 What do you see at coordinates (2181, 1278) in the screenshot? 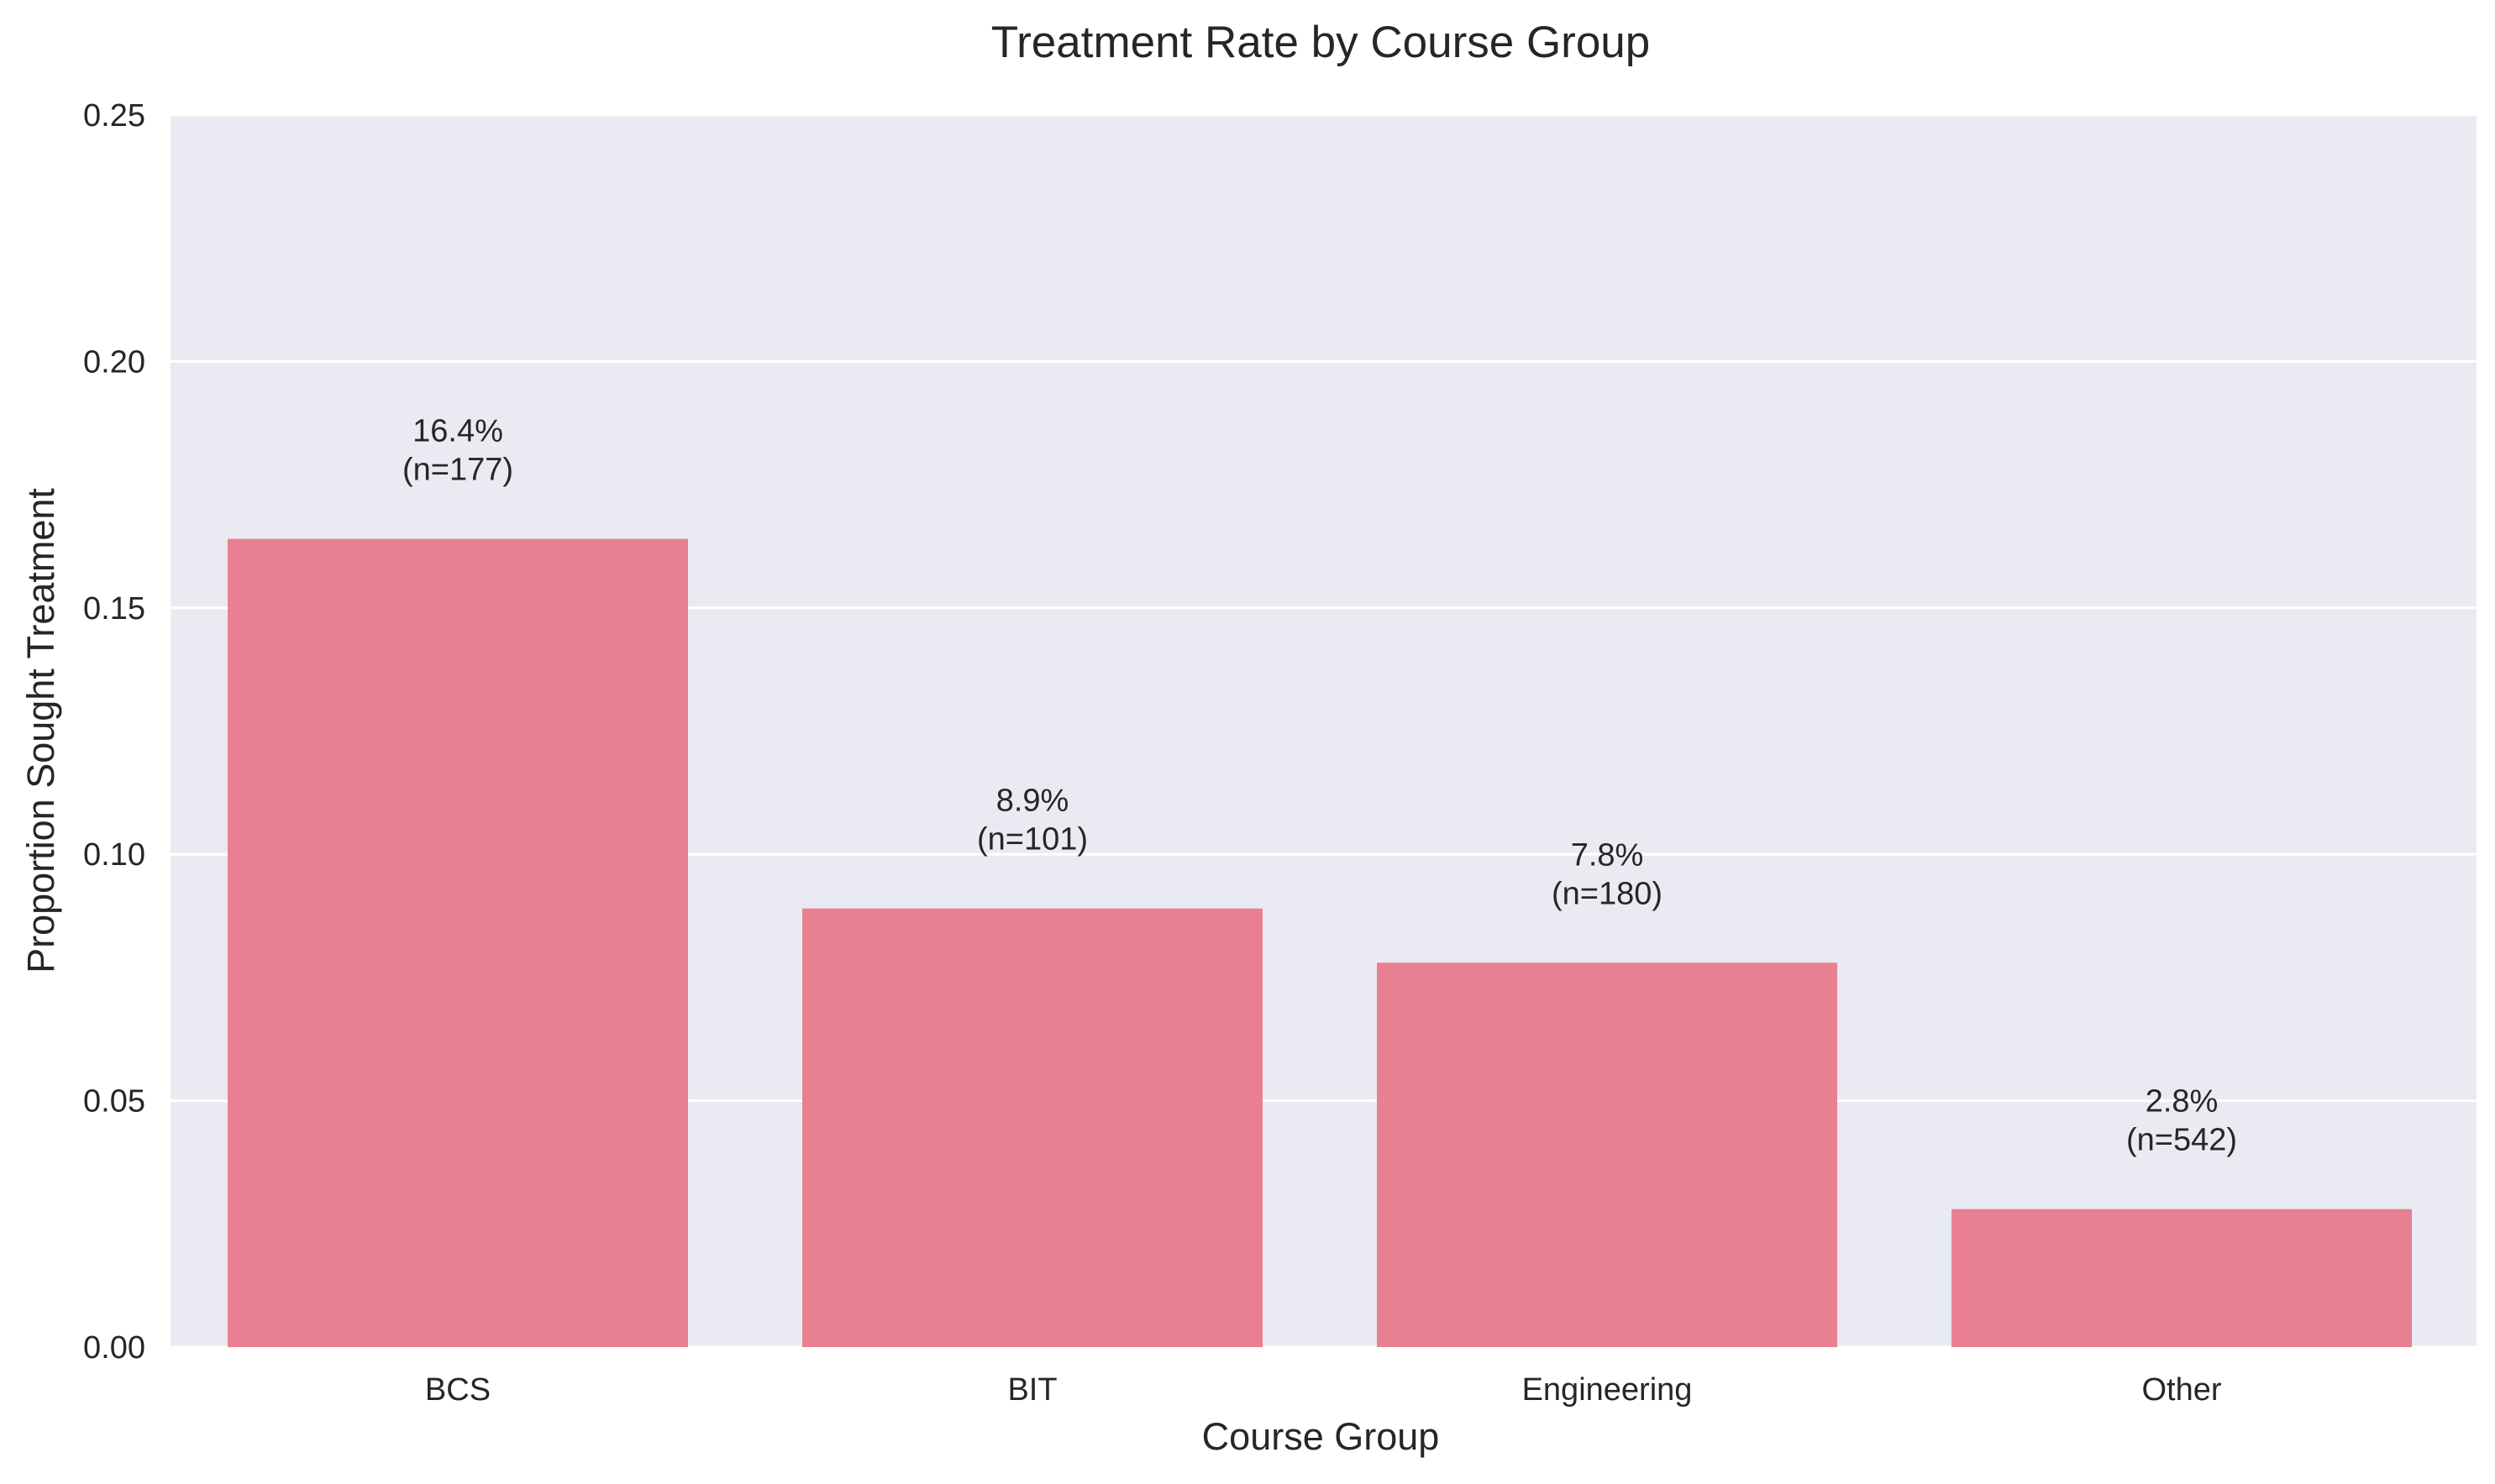
I see `bar-other` at bounding box center [2181, 1278].